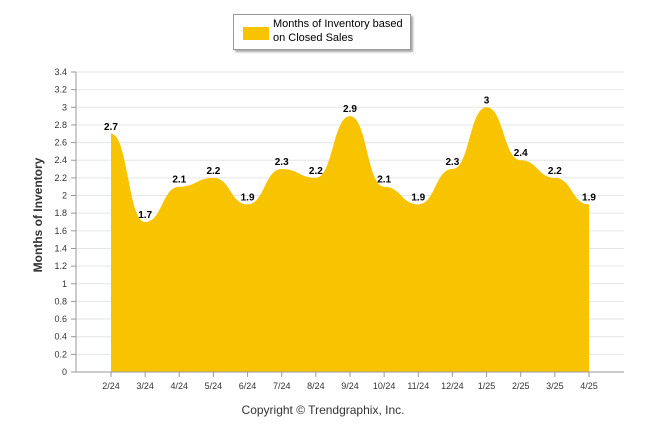 The width and height of the screenshot is (646, 434). I want to click on y-tick-label: 2, so click(64, 196).